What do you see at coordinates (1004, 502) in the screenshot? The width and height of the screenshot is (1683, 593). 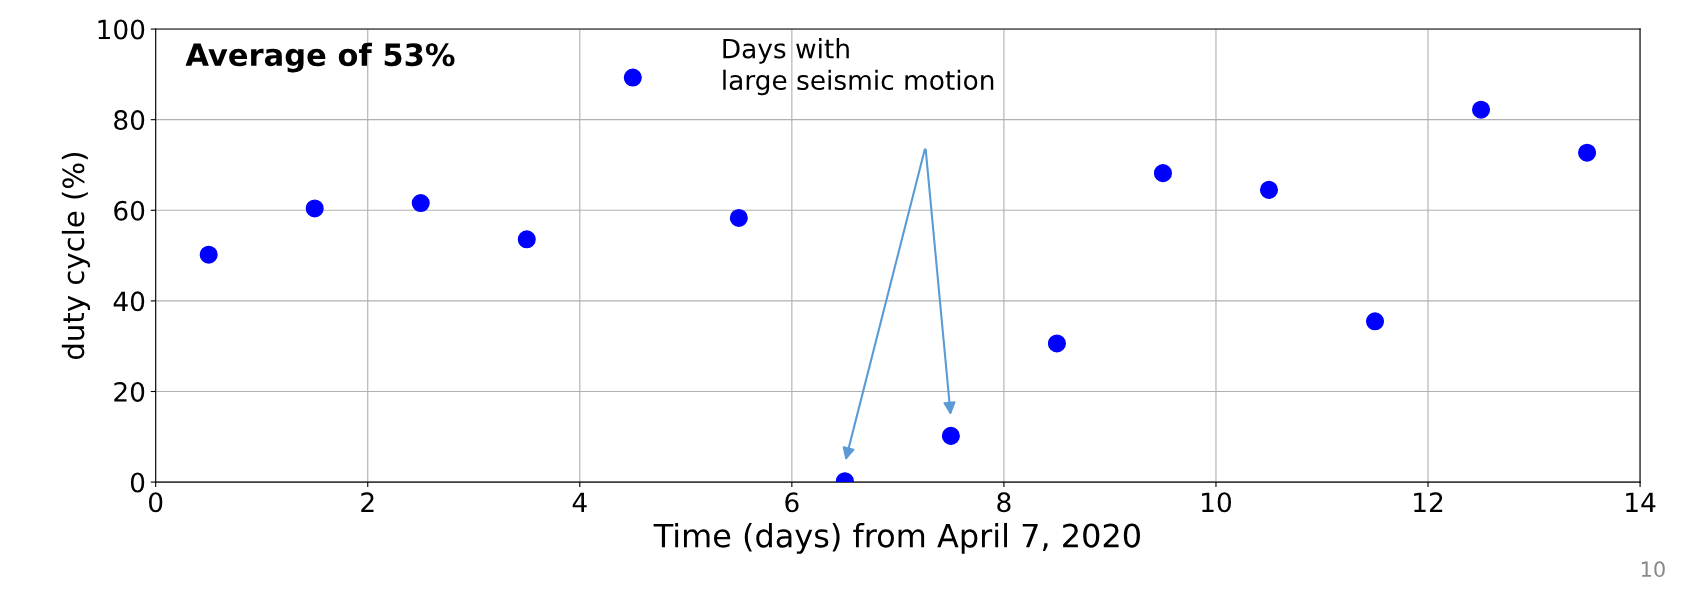 I see `x-tick-label: 8` at bounding box center [1004, 502].